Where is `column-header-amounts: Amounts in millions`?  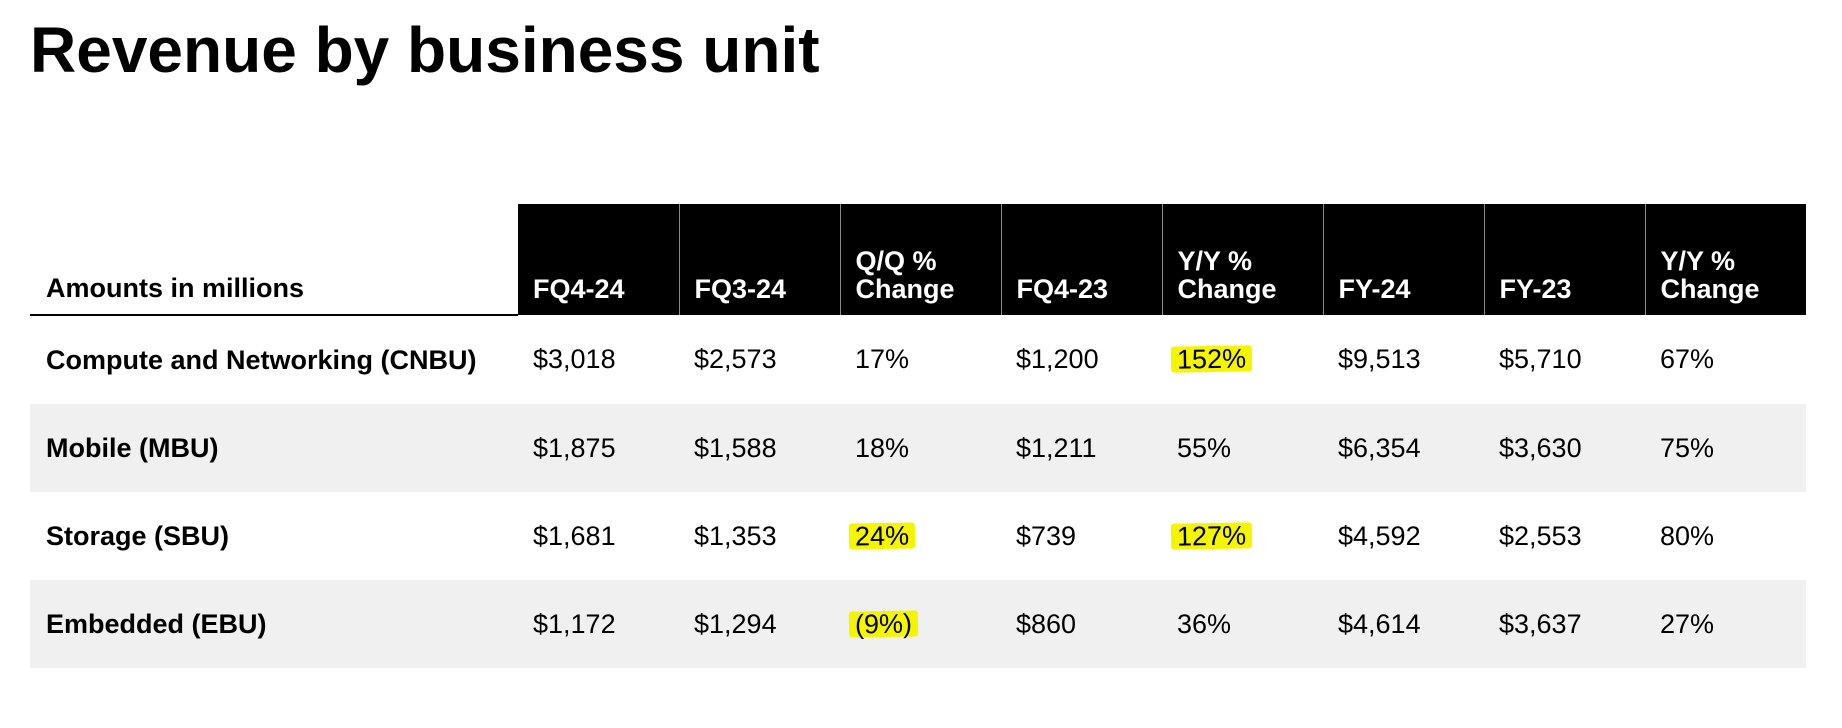
column-header-amounts: Amounts in millions is located at coordinates (274, 260).